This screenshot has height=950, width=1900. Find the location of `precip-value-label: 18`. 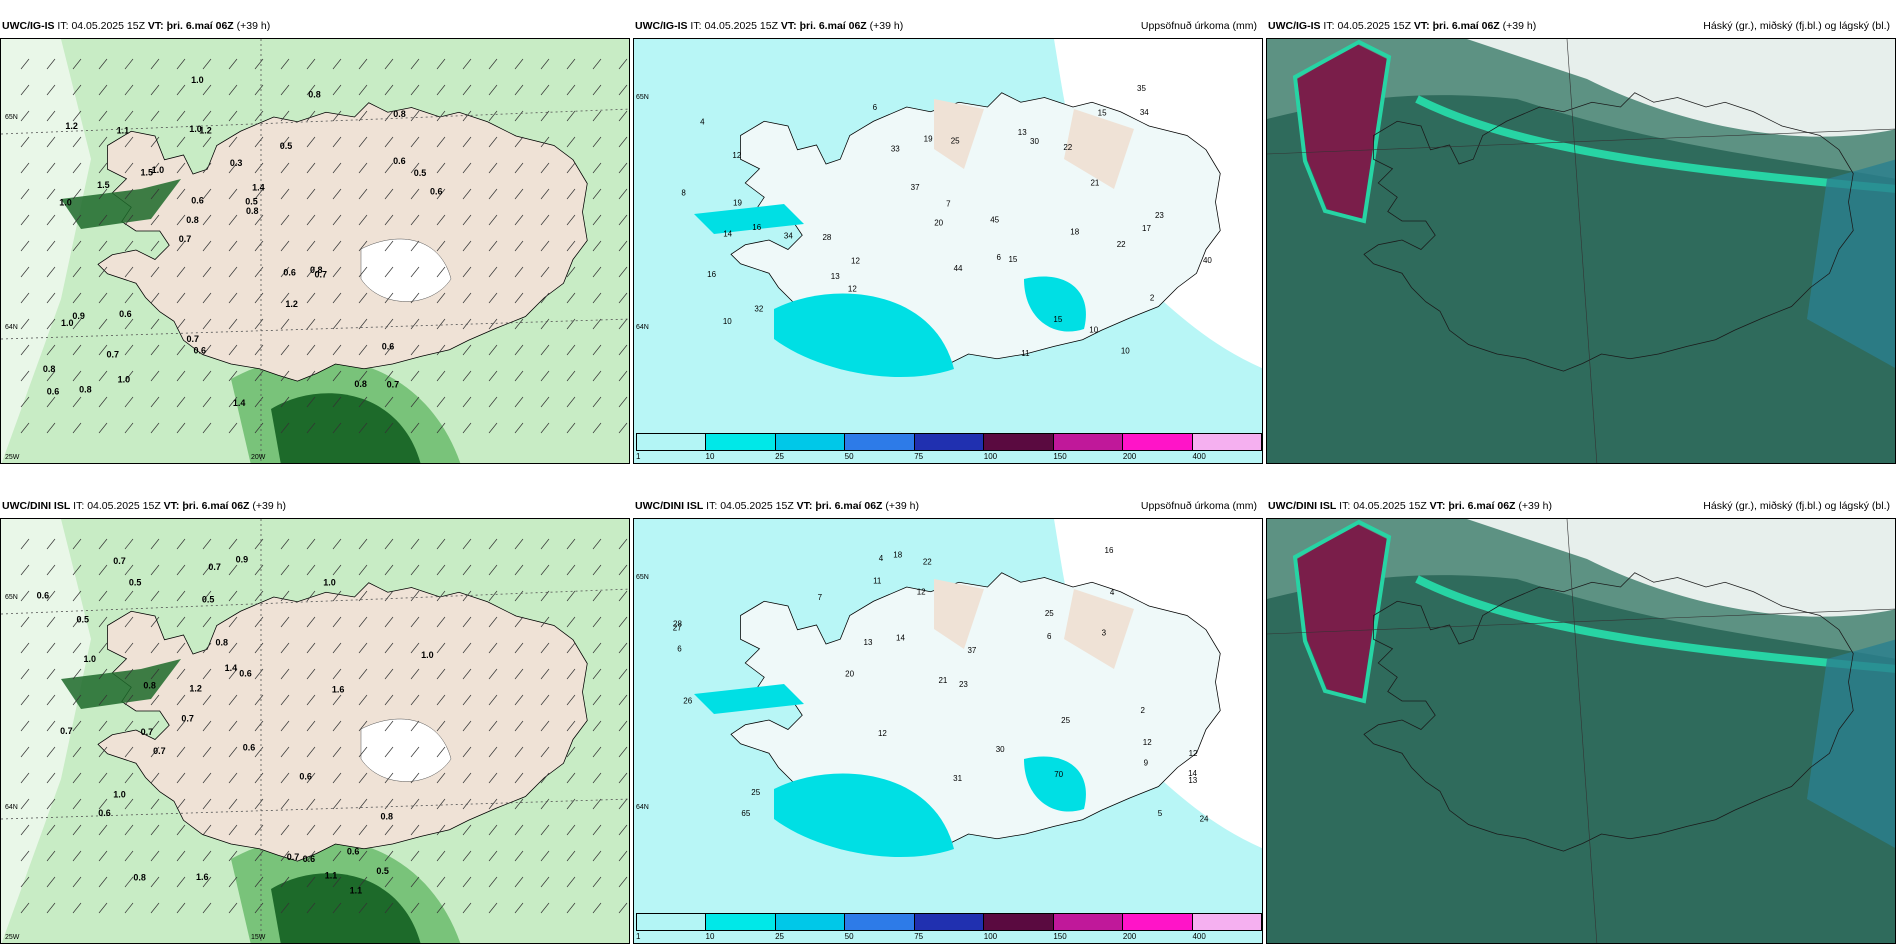

precip-value-label: 18 is located at coordinates (897, 555).